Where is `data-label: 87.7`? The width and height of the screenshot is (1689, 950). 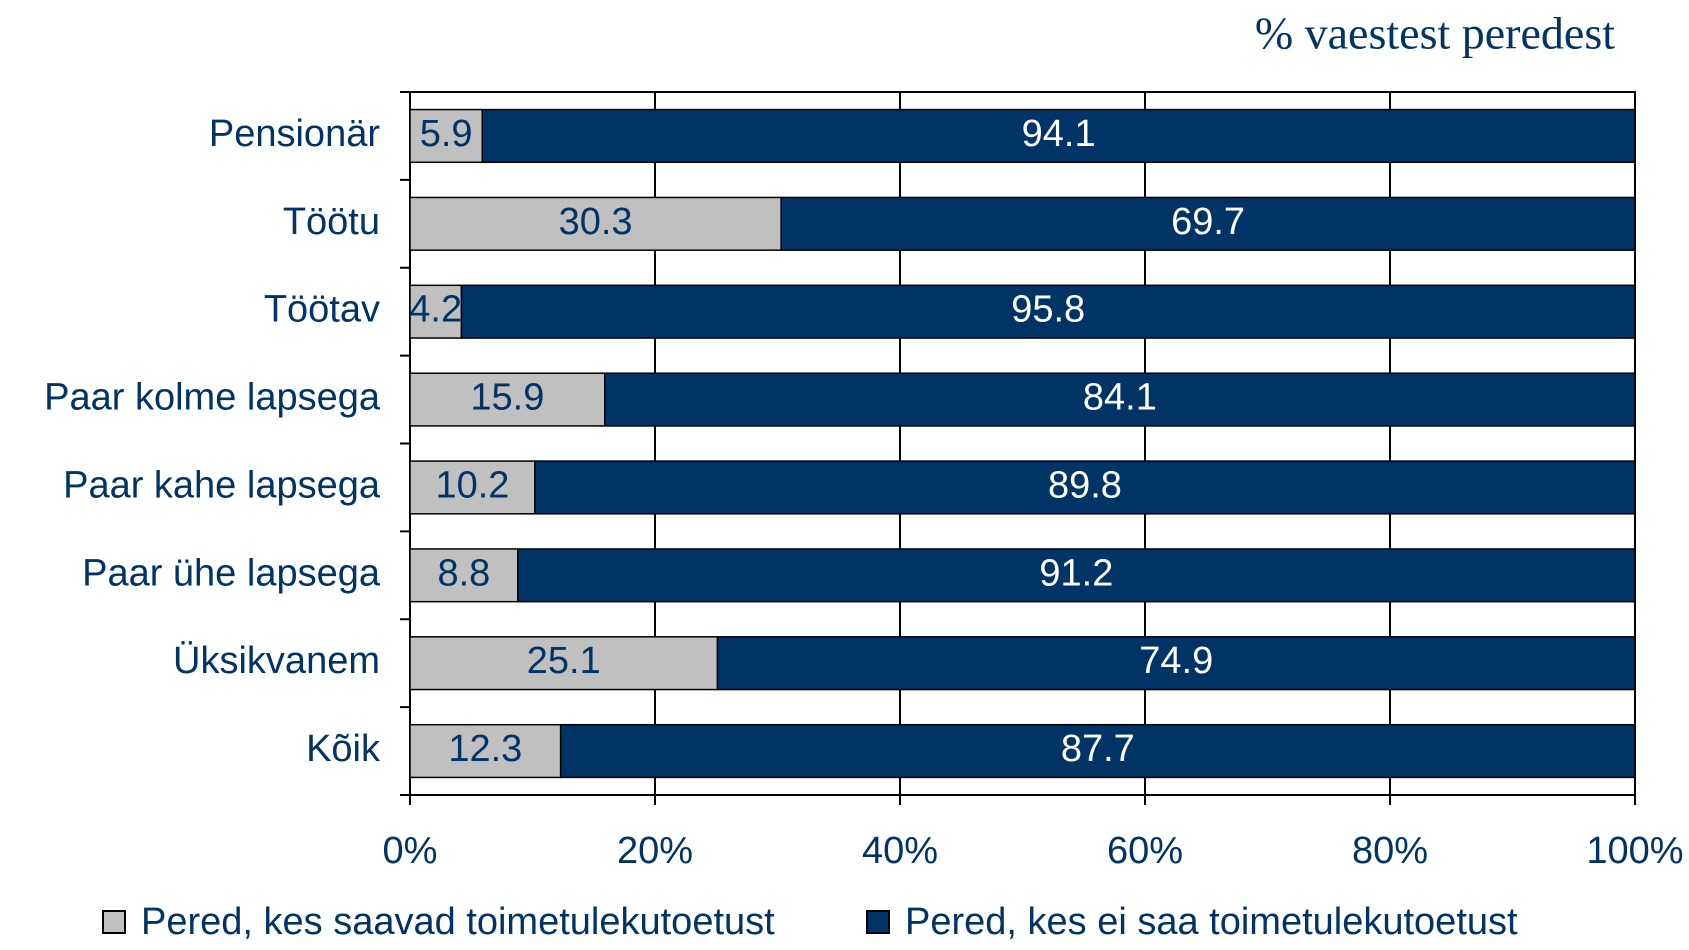 data-label: 87.7 is located at coordinates (1098, 749).